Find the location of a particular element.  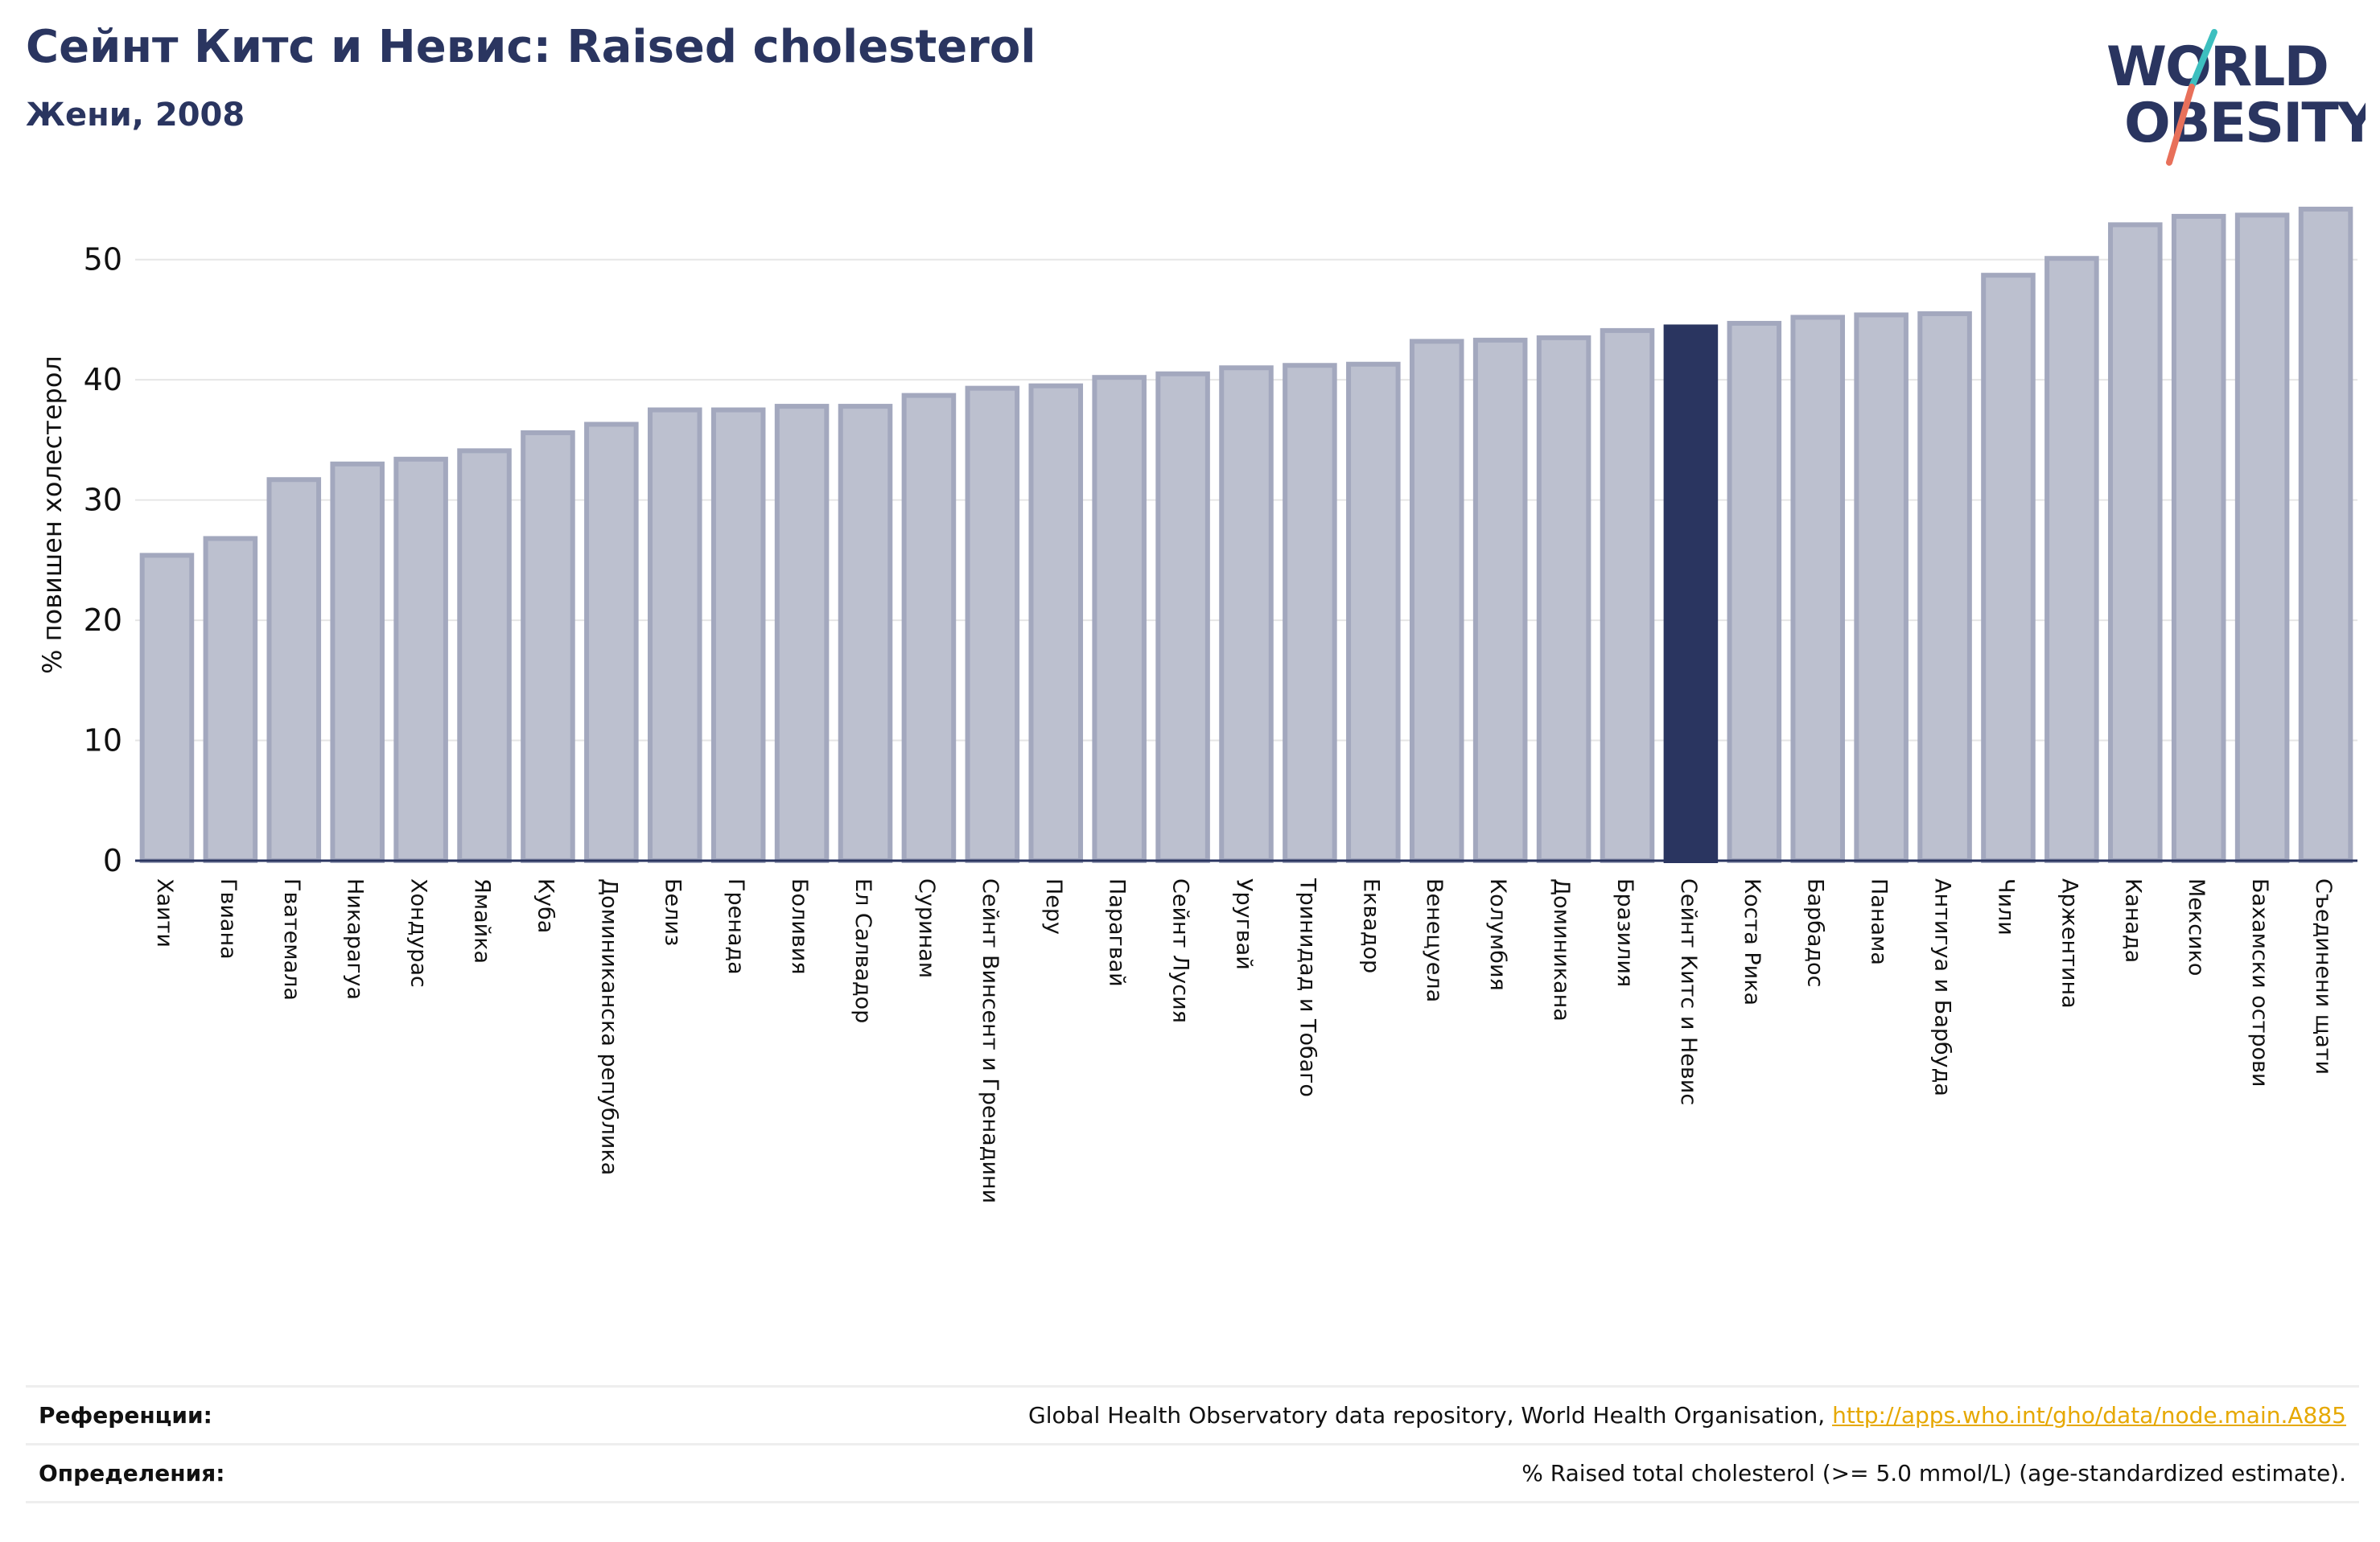

x-tick-label: Чили is located at coordinates (2006, 906).